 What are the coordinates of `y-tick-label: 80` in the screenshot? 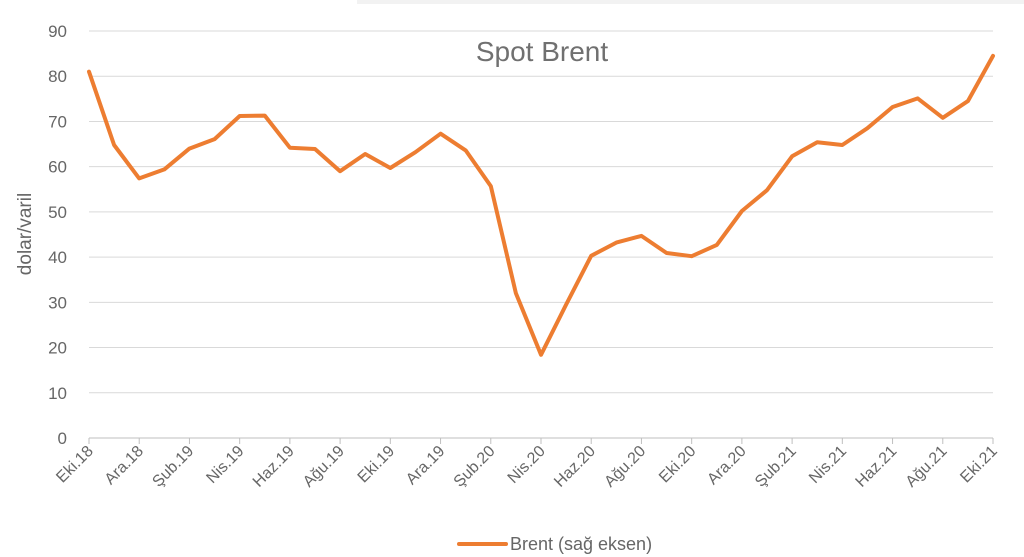 It's located at (57, 76).